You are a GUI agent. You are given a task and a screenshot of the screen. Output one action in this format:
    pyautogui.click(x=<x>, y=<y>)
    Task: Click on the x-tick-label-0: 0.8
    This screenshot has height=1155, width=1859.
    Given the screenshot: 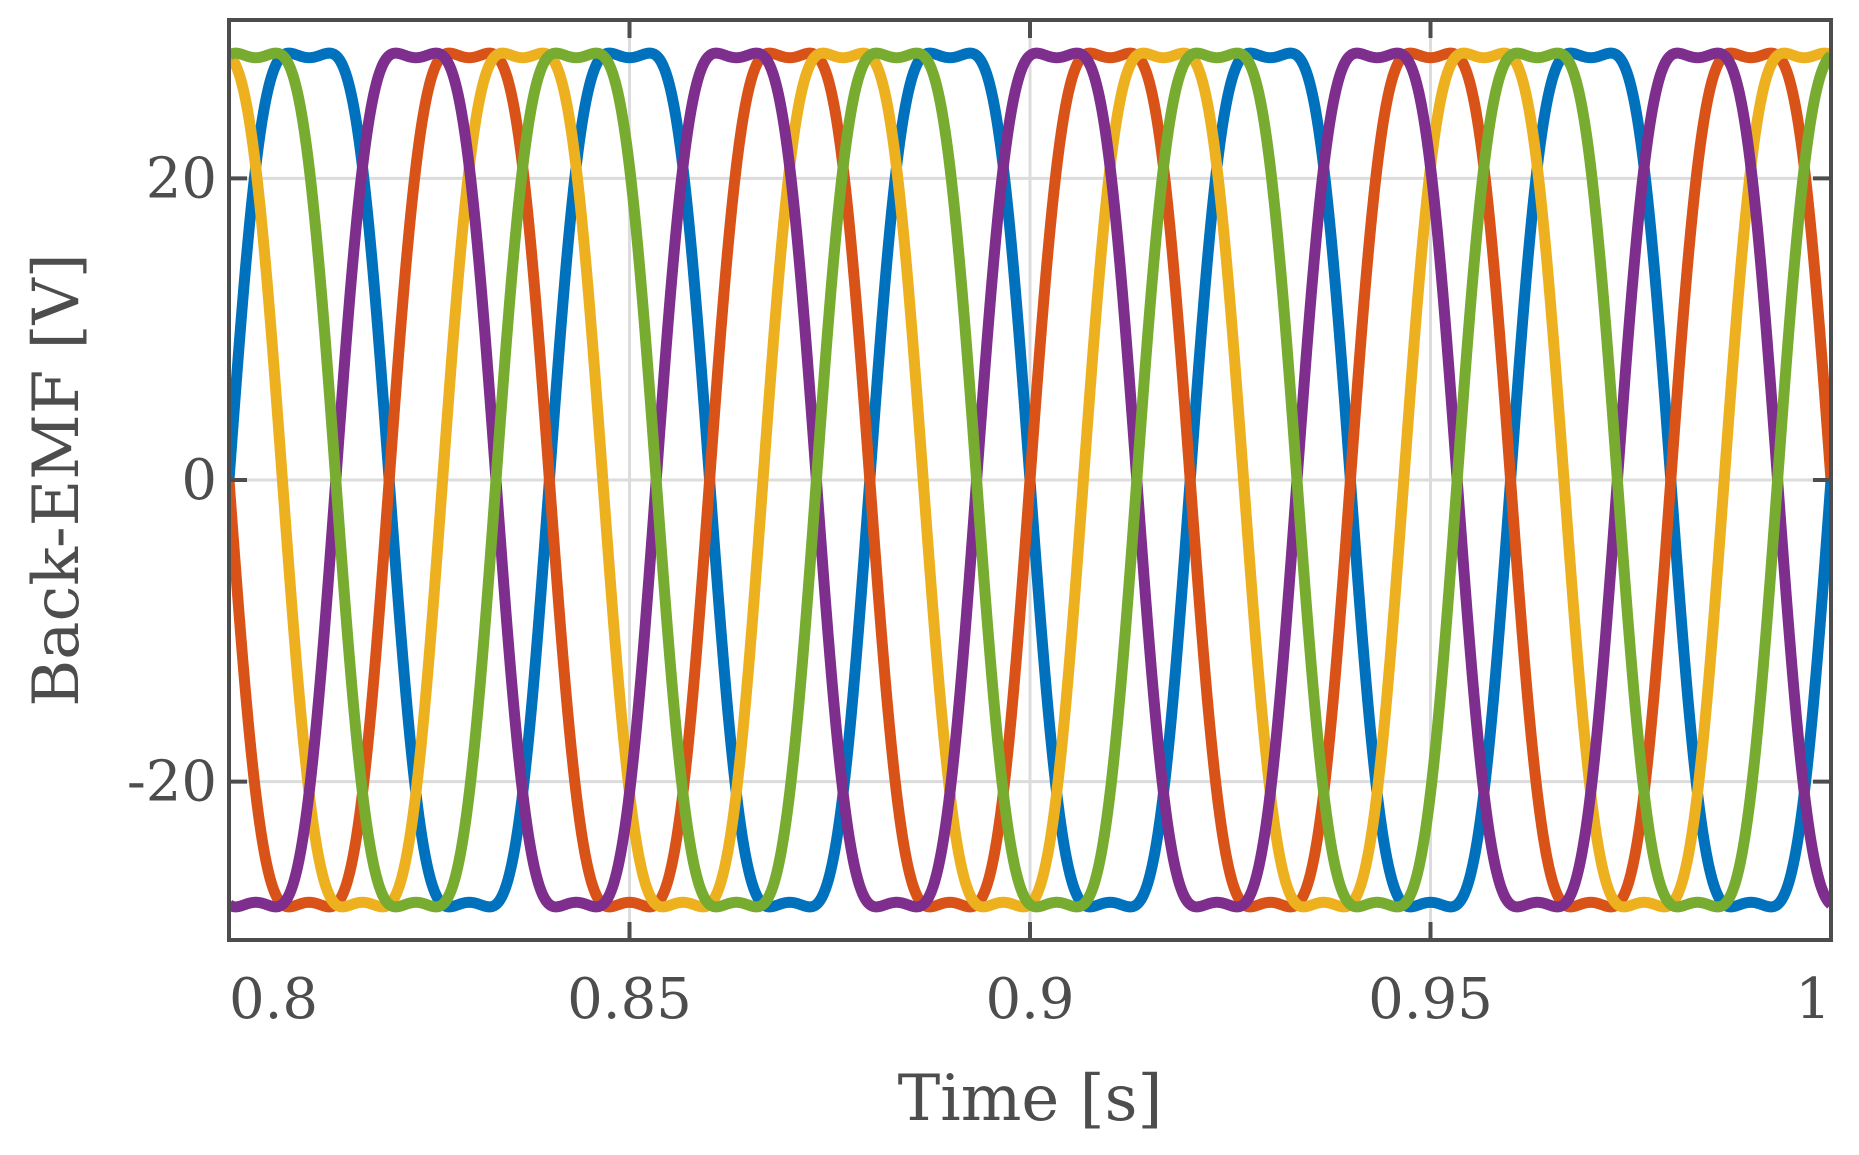 What is the action you would take?
    pyautogui.click(x=273, y=999)
    